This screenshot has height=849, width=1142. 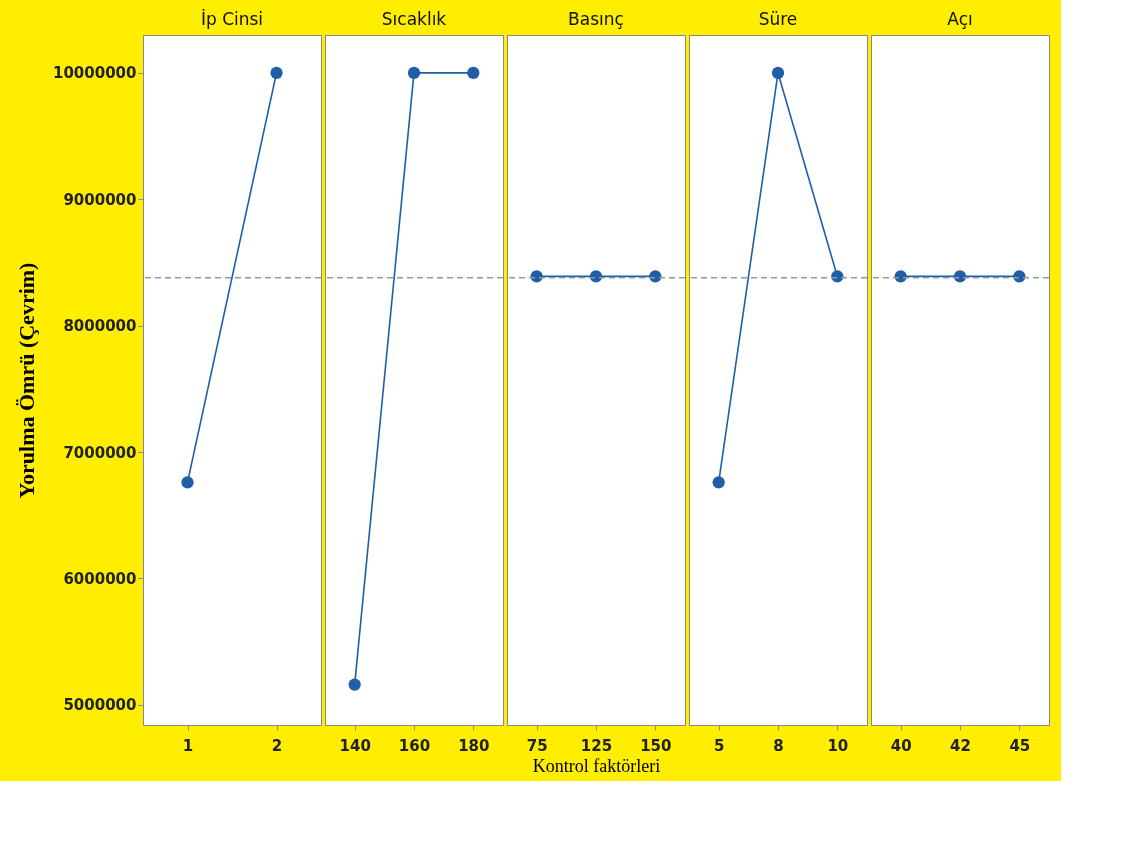 What do you see at coordinates (596, 19) in the screenshot?
I see `chart-title: Basınç` at bounding box center [596, 19].